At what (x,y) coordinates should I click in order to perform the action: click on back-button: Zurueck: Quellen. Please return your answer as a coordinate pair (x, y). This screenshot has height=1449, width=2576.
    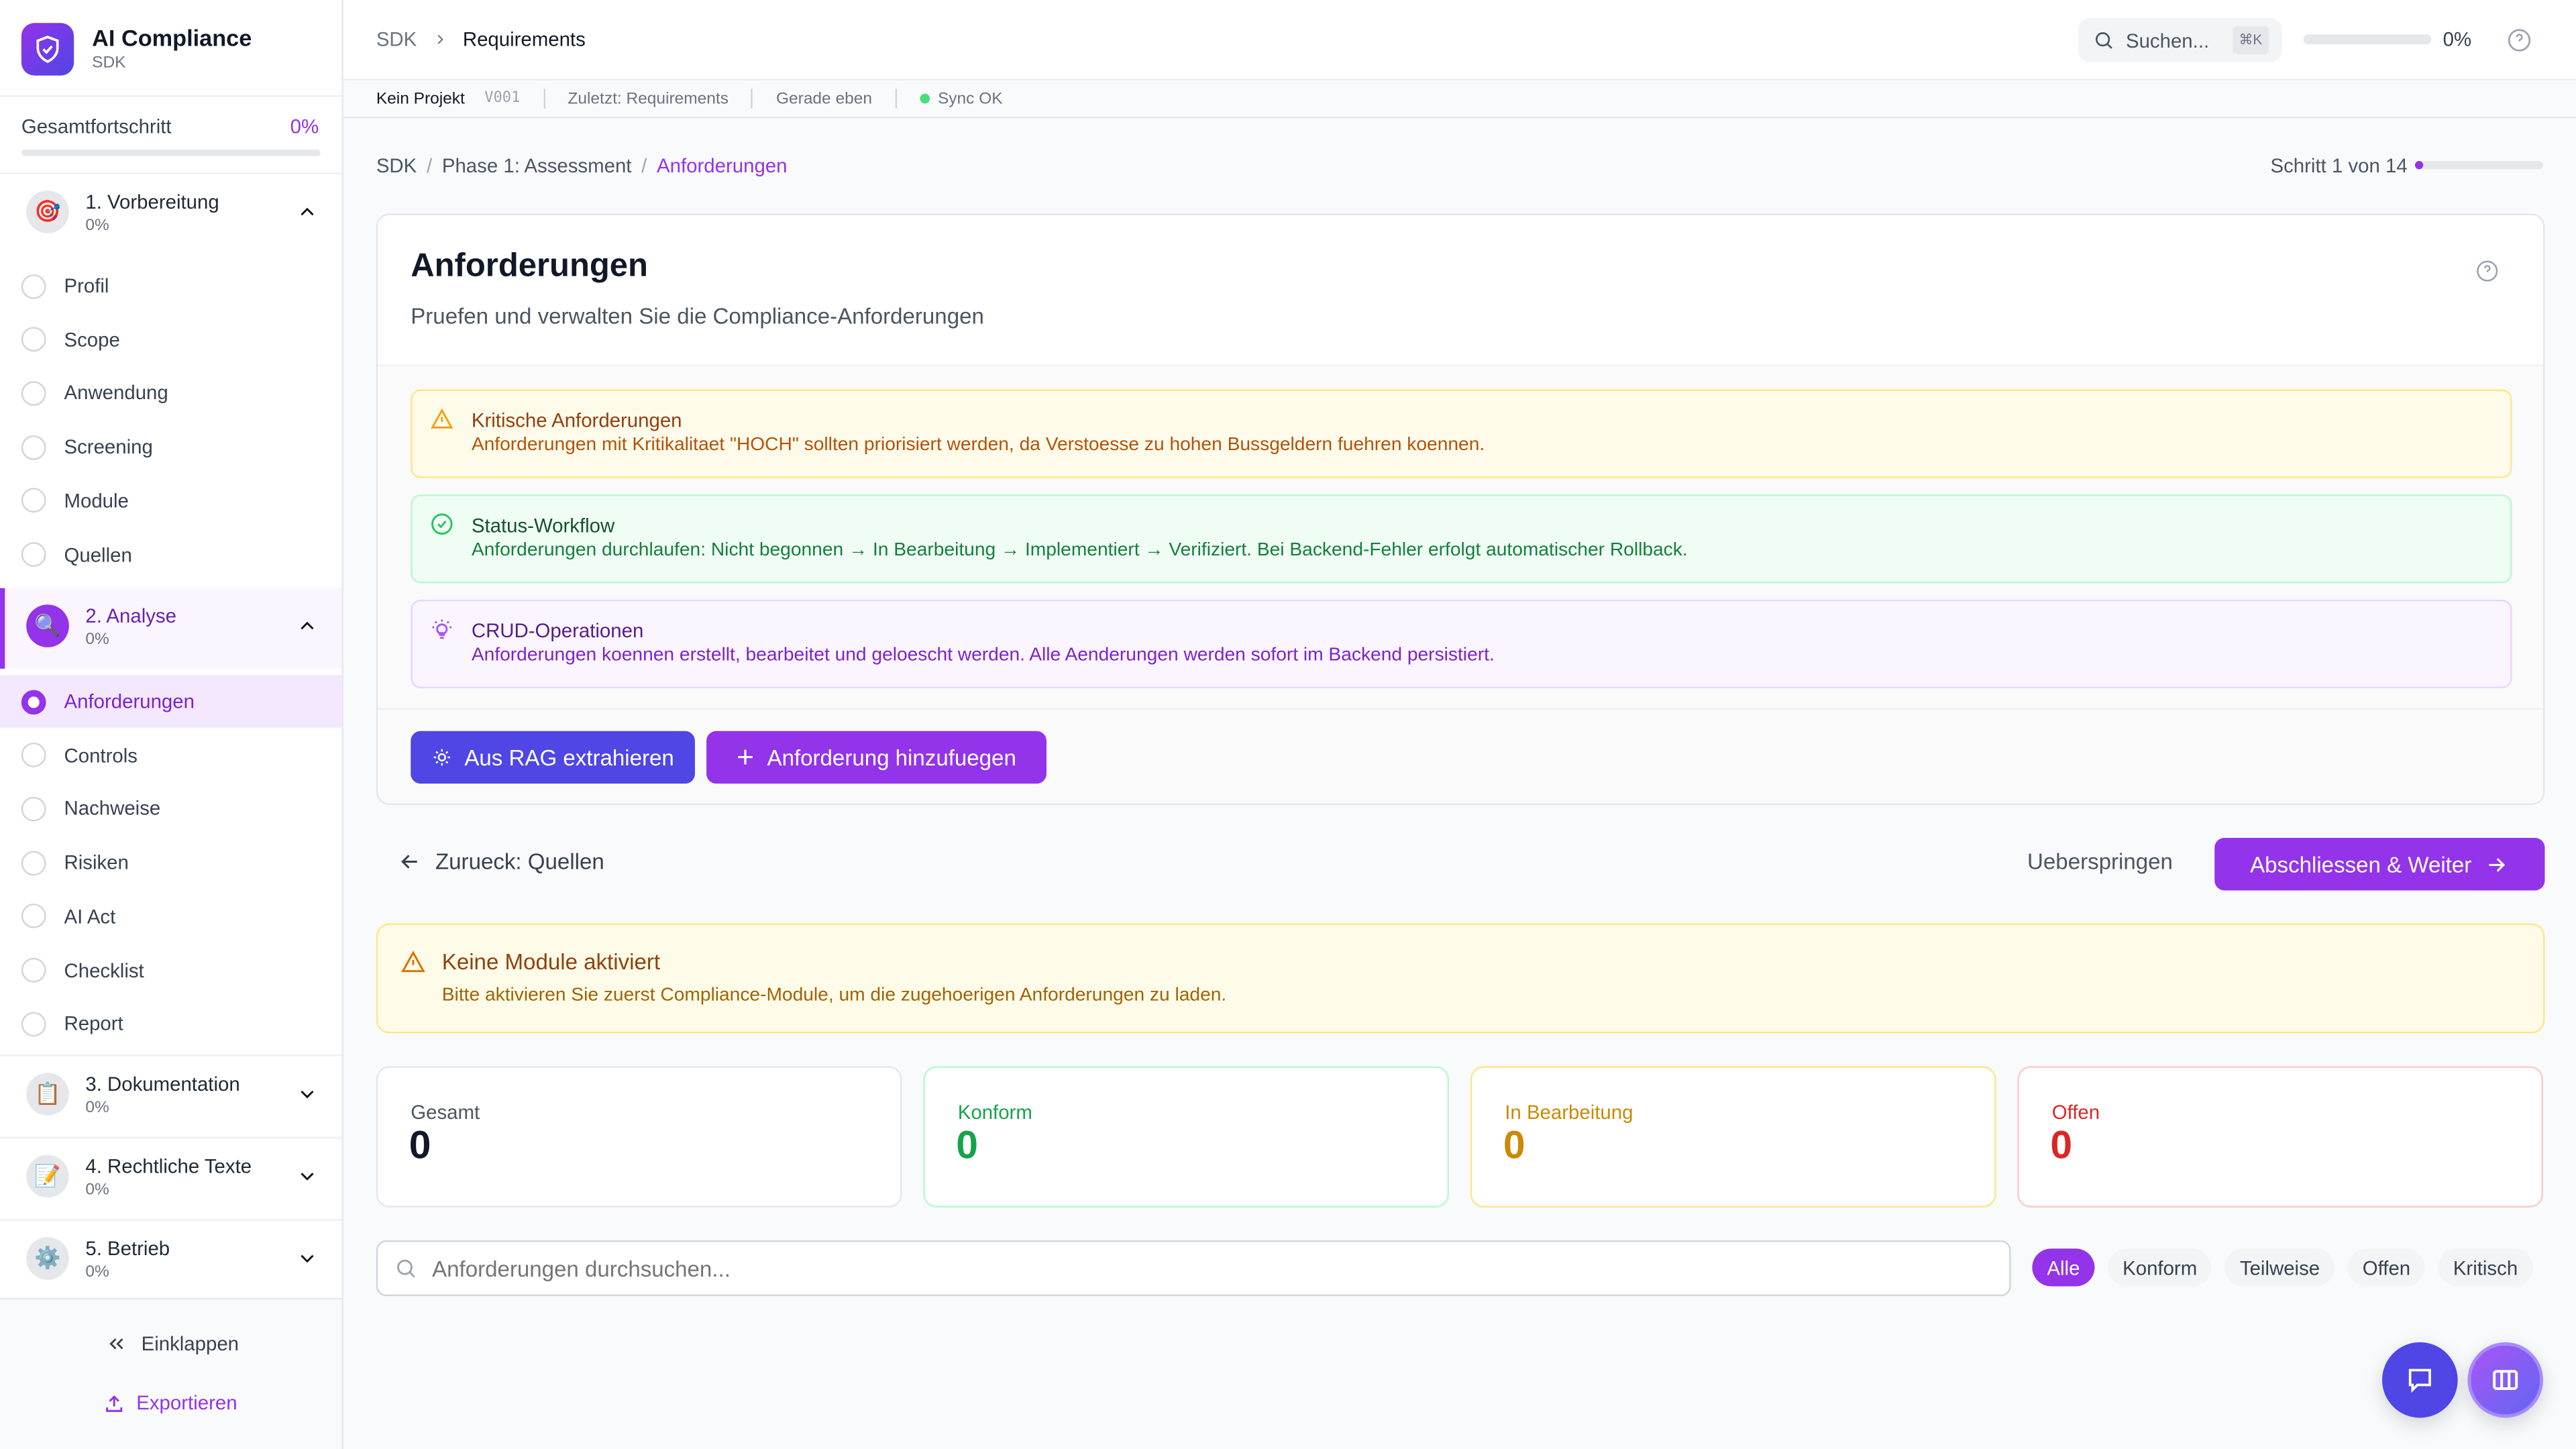
    Looking at the image, I should click on (501, 861).